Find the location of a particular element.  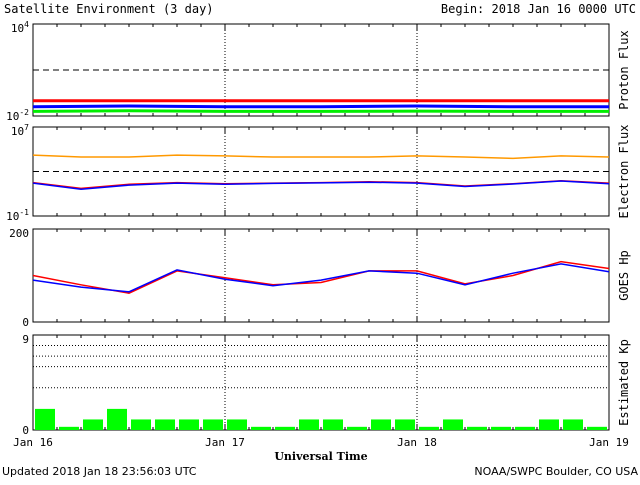

y-tick-label-estimated-kp-top: 9 is located at coordinates (25, 339).